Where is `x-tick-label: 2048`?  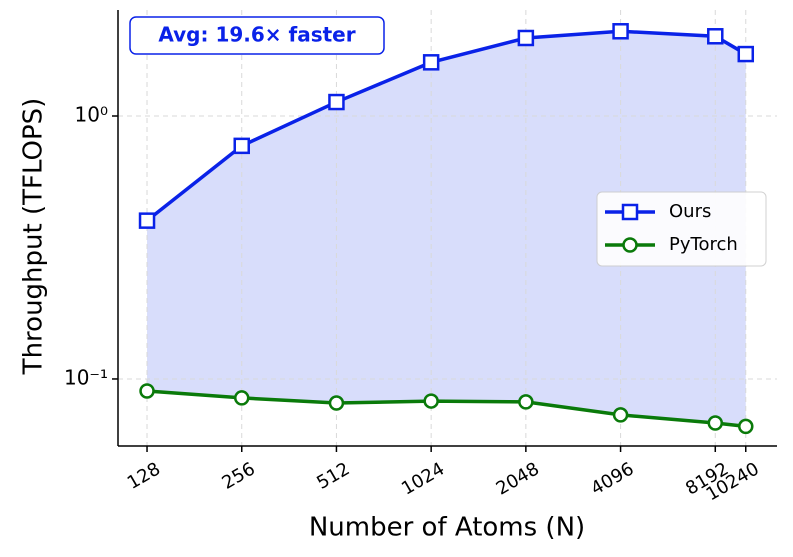
x-tick-label: 2048 is located at coordinates (518, 478).